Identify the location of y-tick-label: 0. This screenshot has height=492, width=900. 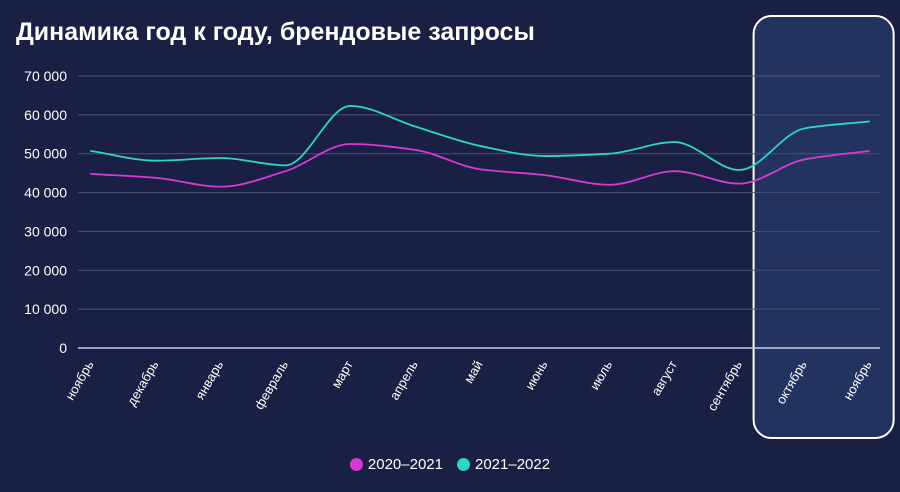
(63, 348).